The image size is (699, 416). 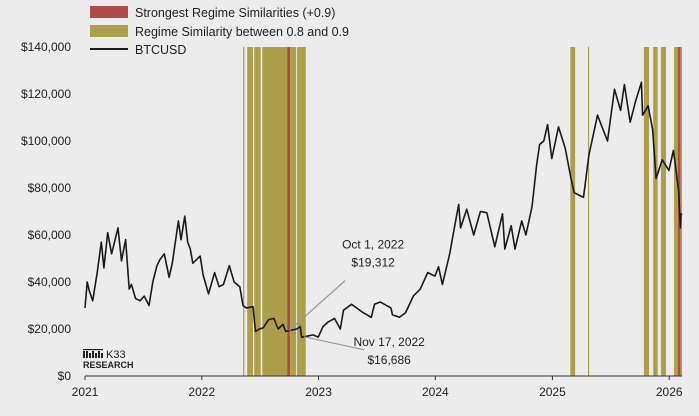 I want to click on y-tick-label-60000: $60,000, so click(x=50, y=235).